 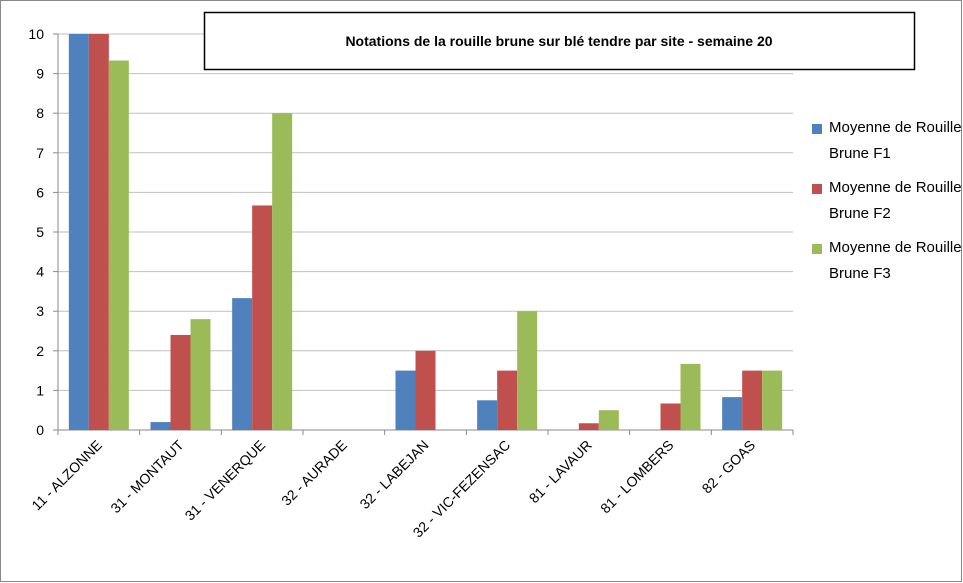 What do you see at coordinates (40, 351) in the screenshot?
I see `y-tick-label: 2` at bounding box center [40, 351].